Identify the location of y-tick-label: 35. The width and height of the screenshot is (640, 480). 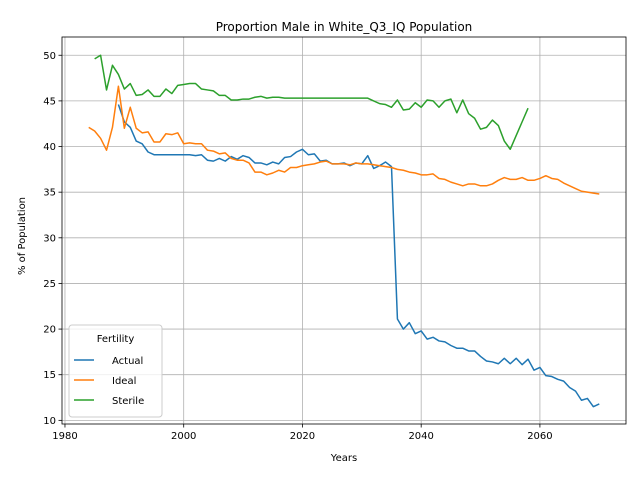
(49, 193).